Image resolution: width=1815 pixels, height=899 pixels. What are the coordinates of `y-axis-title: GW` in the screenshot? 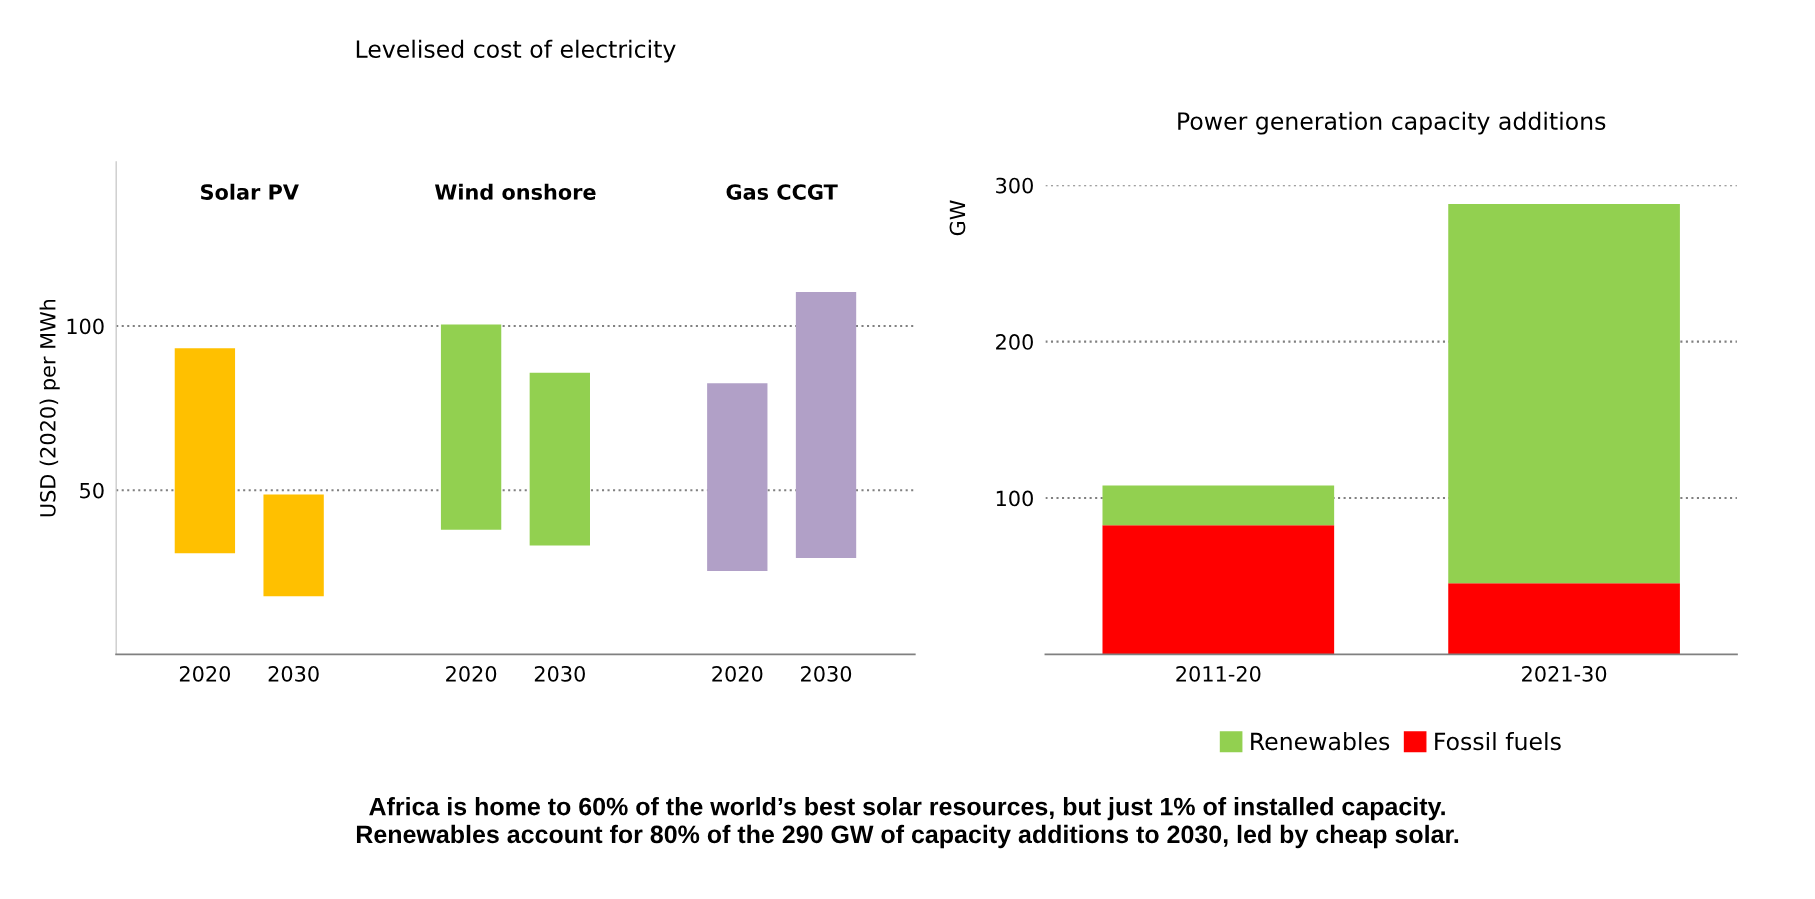 It's located at (957, 218).